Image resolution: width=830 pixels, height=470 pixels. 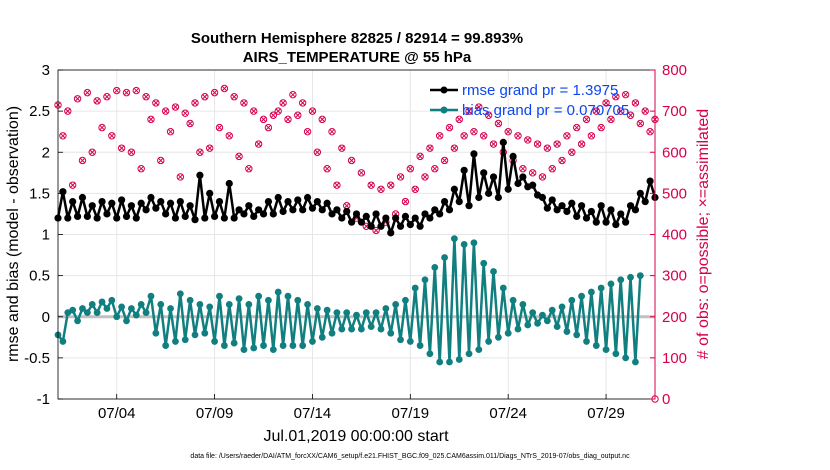 I want to click on y-axis-left-label: rmse and bias (model - observation), so click(x=13, y=234).